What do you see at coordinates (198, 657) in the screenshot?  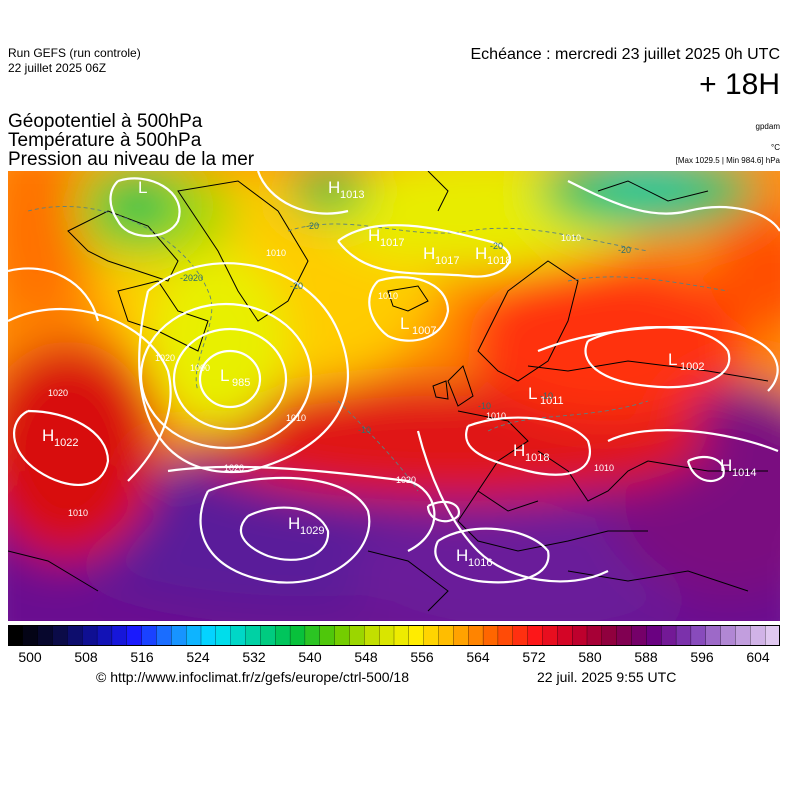 I see `colorbar-tick-label: 524` at bounding box center [198, 657].